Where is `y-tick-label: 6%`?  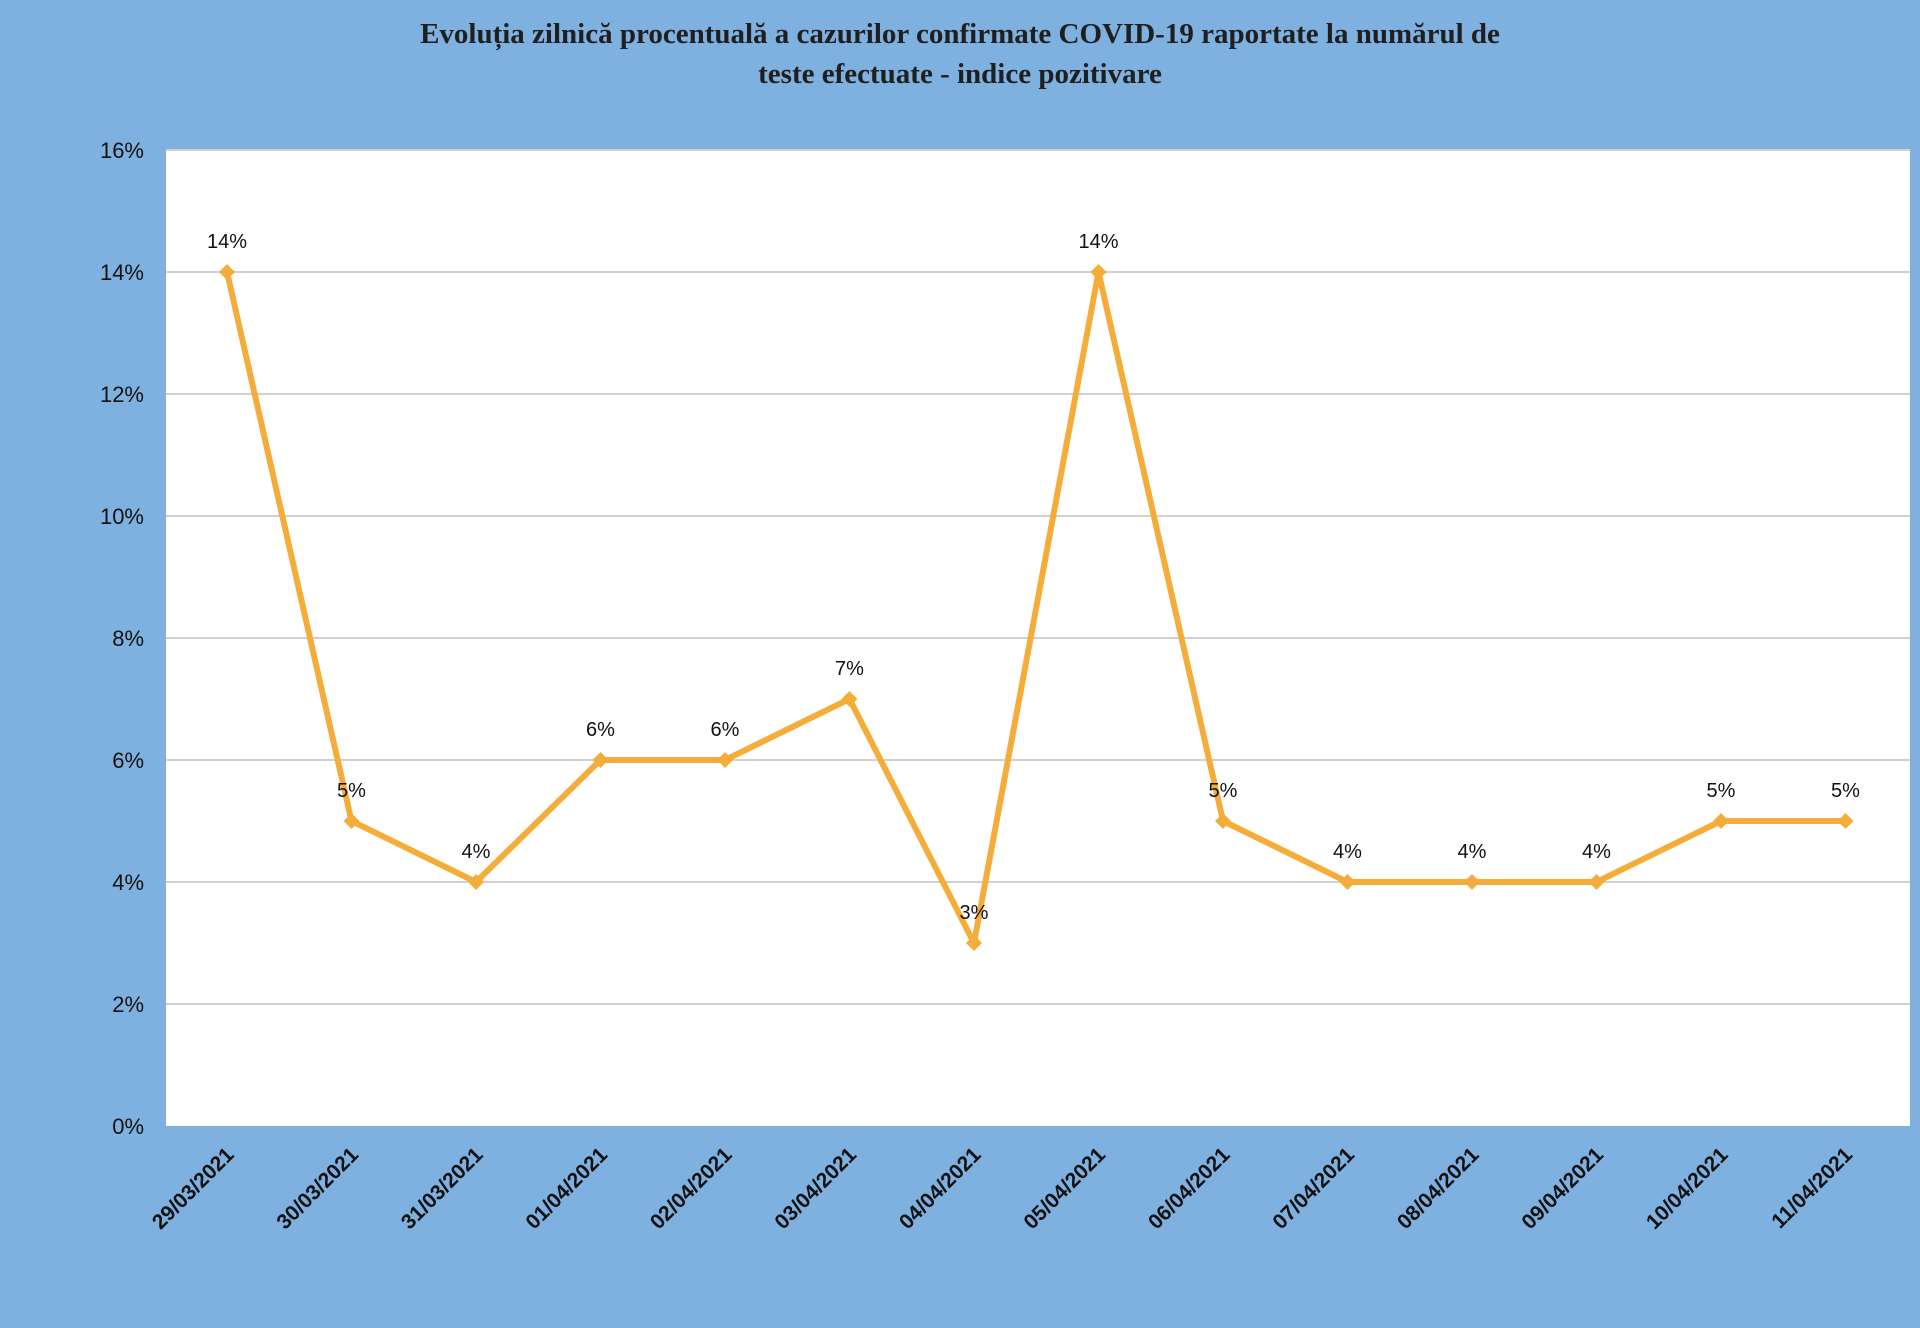 y-tick-label: 6% is located at coordinates (128, 760).